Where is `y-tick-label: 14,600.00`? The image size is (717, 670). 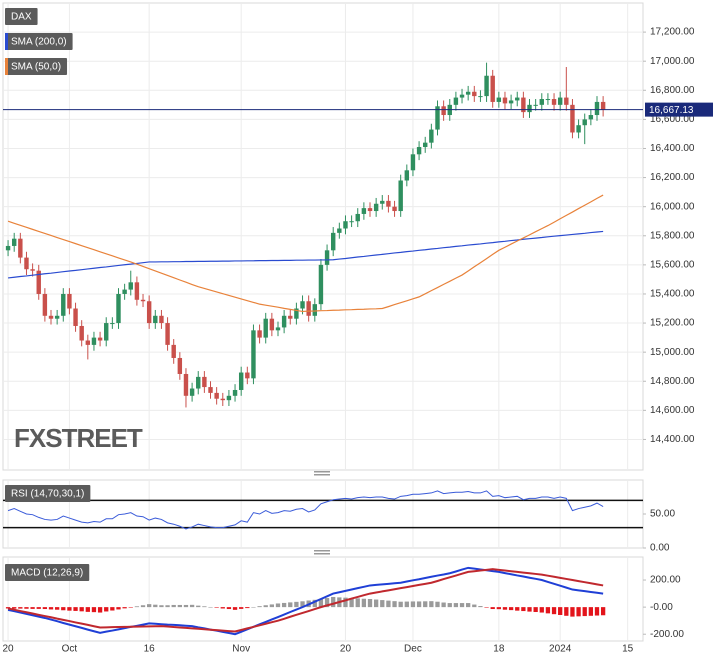 y-tick-label: 14,600.00 is located at coordinates (672, 410).